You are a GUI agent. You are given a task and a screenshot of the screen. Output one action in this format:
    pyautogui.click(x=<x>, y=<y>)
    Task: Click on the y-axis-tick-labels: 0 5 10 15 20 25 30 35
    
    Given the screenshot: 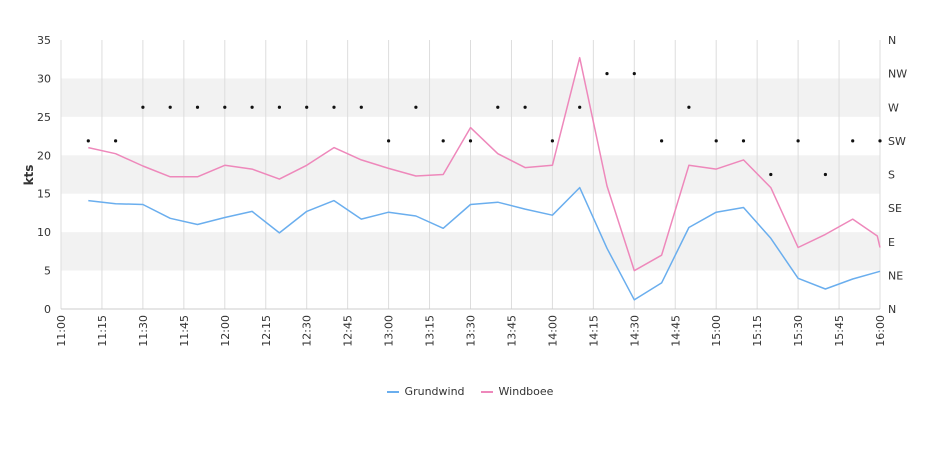 What is the action you would take?
    pyautogui.click(x=44, y=175)
    